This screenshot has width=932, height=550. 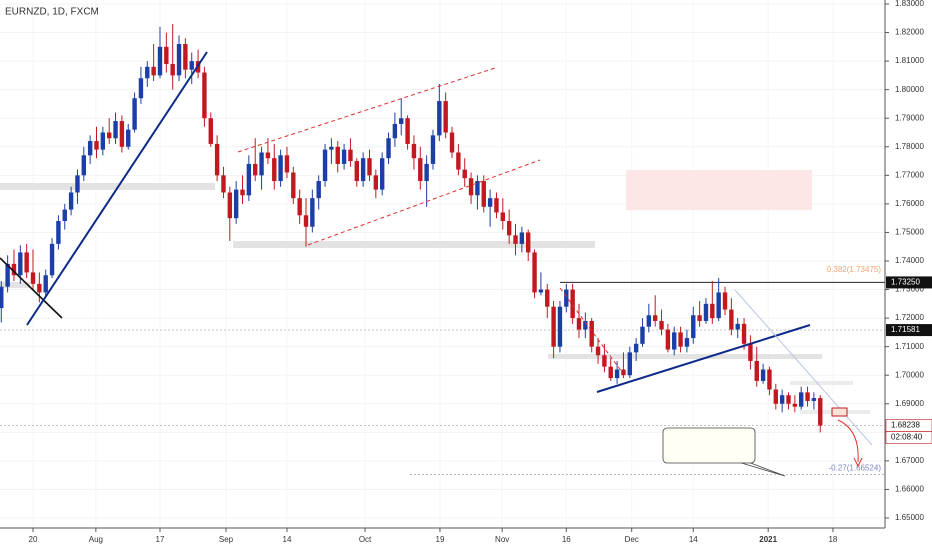 I want to click on guide-line, so click(x=803, y=367).